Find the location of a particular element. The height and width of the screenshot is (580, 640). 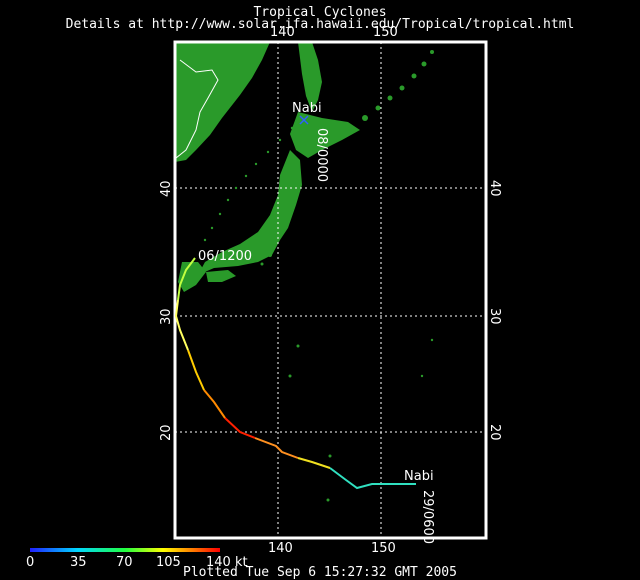

legend-label-70: 70 is located at coordinates (124, 562).